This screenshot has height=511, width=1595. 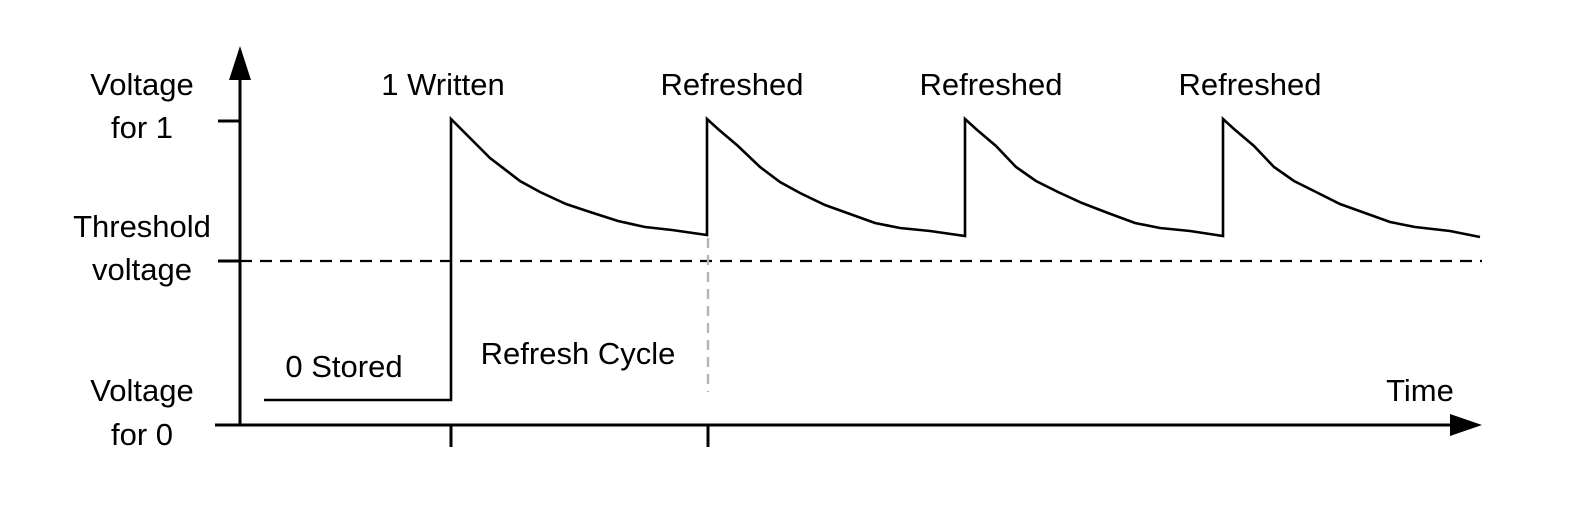 What do you see at coordinates (1249, 84) in the screenshot?
I see `event-refreshed-label-3: Refreshed` at bounding box center [1249, 84].